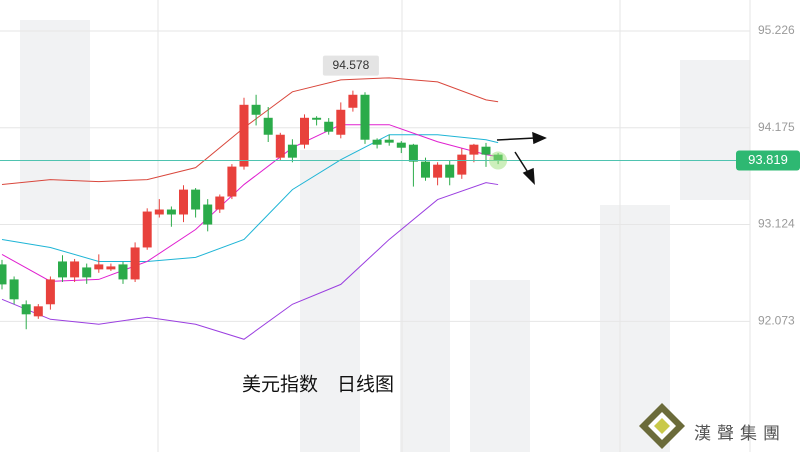 This screenshot has height=452, width=807. I want to click on y-tick-label: 94.175, so click(776, 127).